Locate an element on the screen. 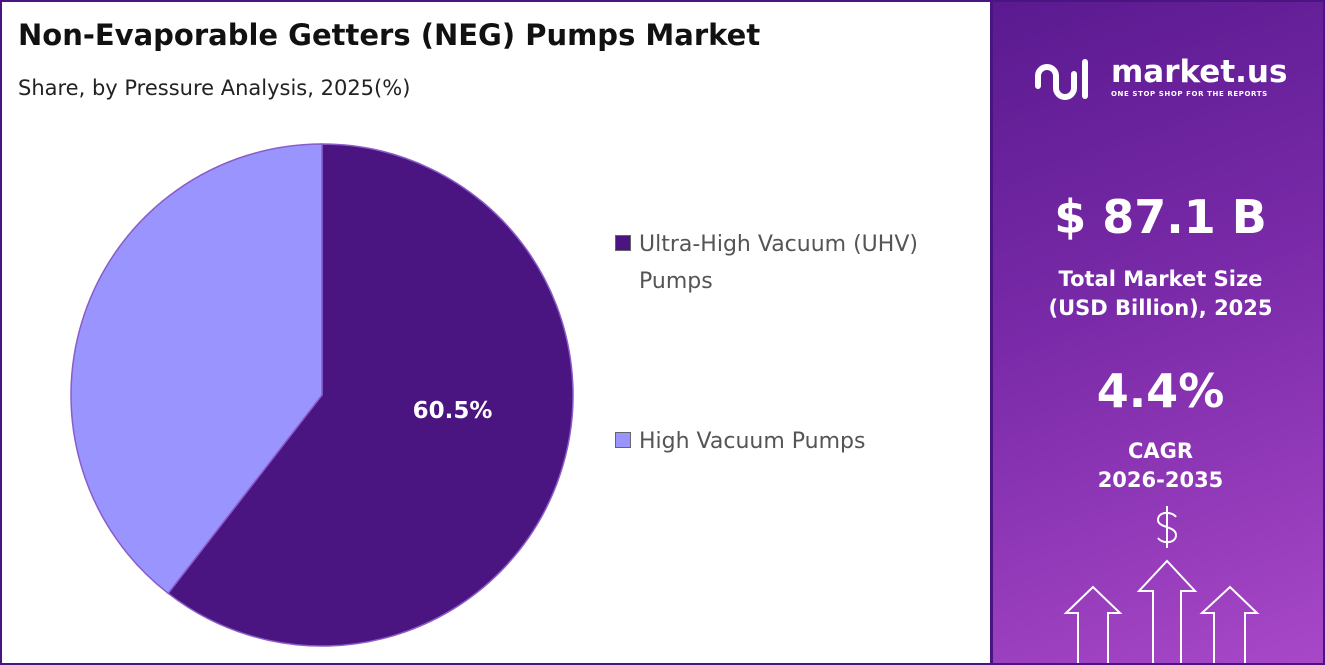 This screenshot has height=665, width=1325. market-size-caption: (USD Billion), 2025 is located at coordinates (1160, 308).